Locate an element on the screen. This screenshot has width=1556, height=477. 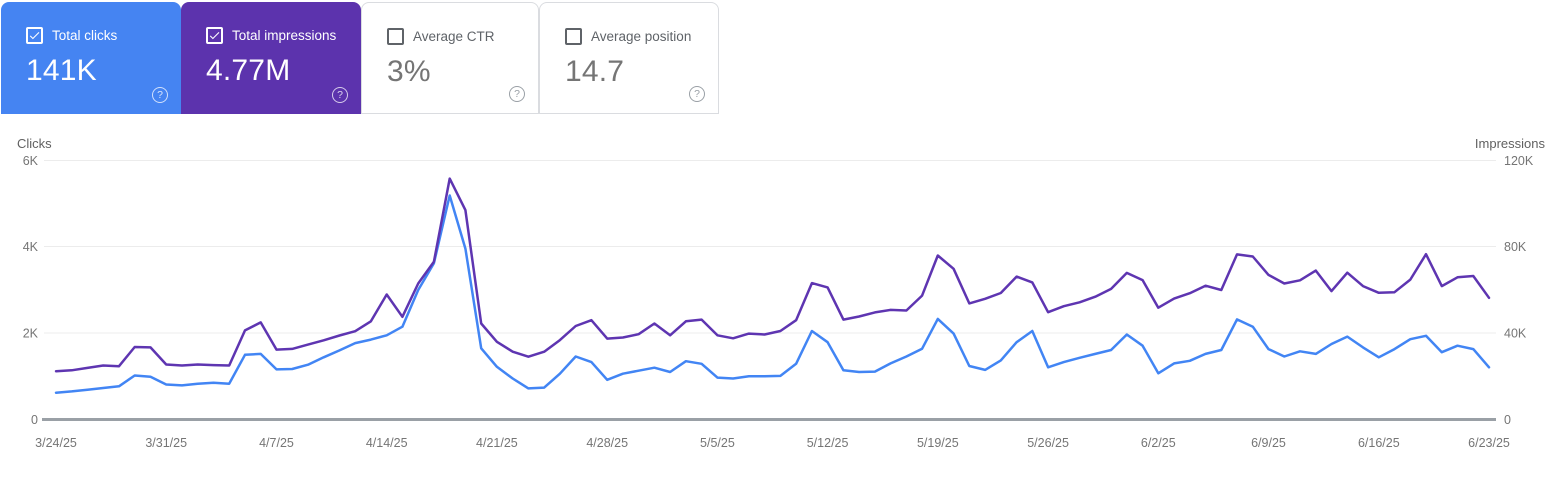
total-impressions-checkbox-row: Total impressions is located at coordinates (271, 23).